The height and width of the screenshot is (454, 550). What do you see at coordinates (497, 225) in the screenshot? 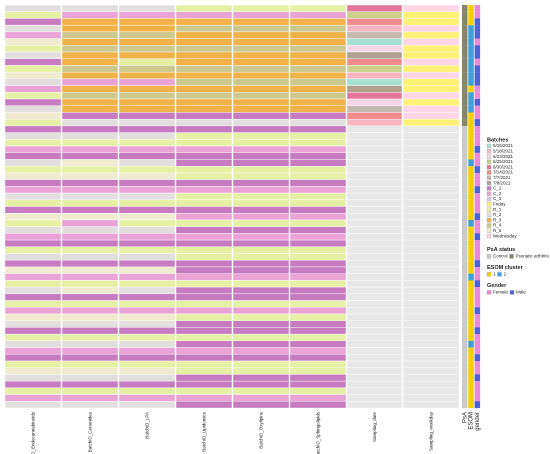
I see `legend-label: R_4` at bounding box center [497, 225].